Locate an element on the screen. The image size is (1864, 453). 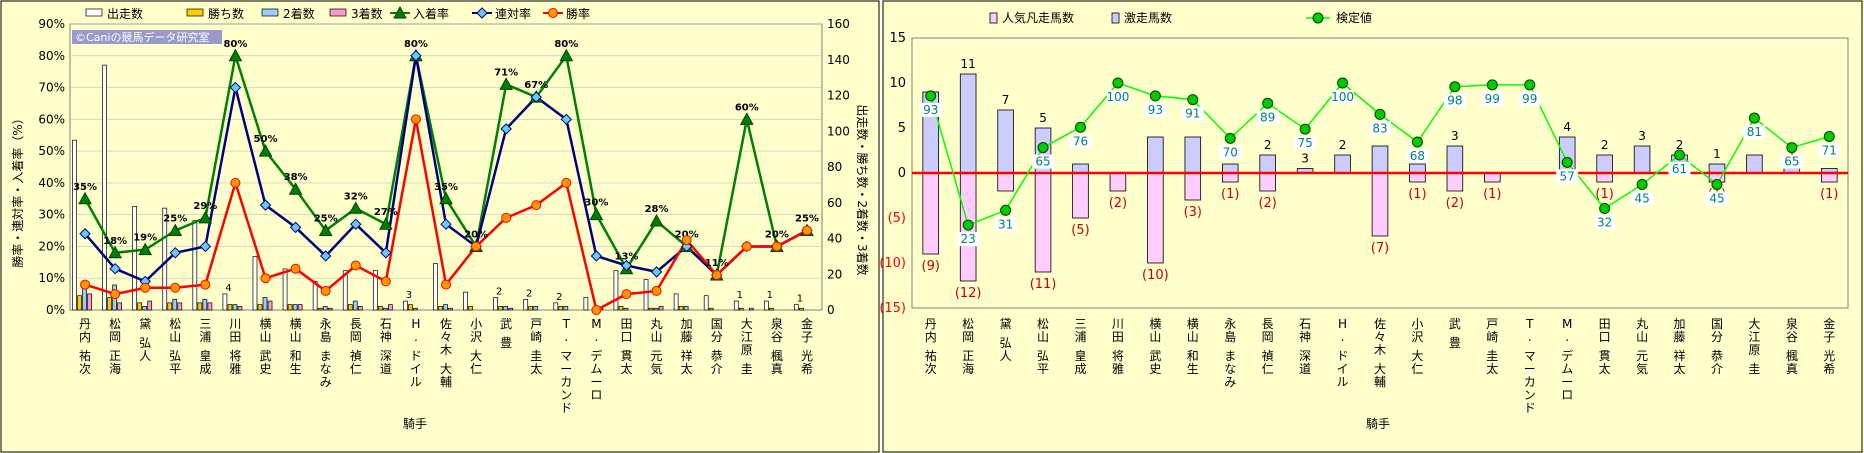
left-data-label: 19% is located at coordinates (145, 238).